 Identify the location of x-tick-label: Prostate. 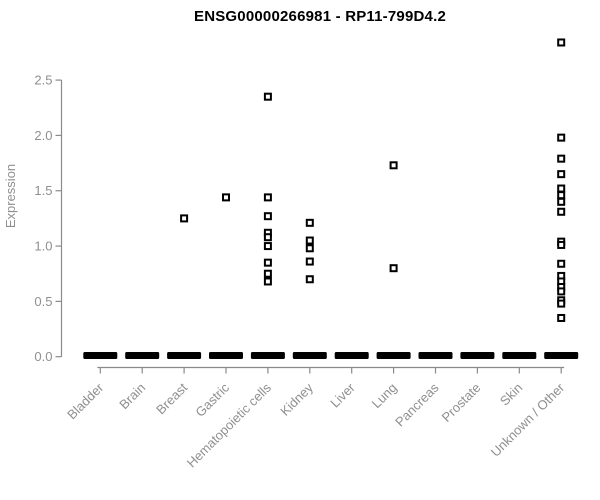
(461, 402).